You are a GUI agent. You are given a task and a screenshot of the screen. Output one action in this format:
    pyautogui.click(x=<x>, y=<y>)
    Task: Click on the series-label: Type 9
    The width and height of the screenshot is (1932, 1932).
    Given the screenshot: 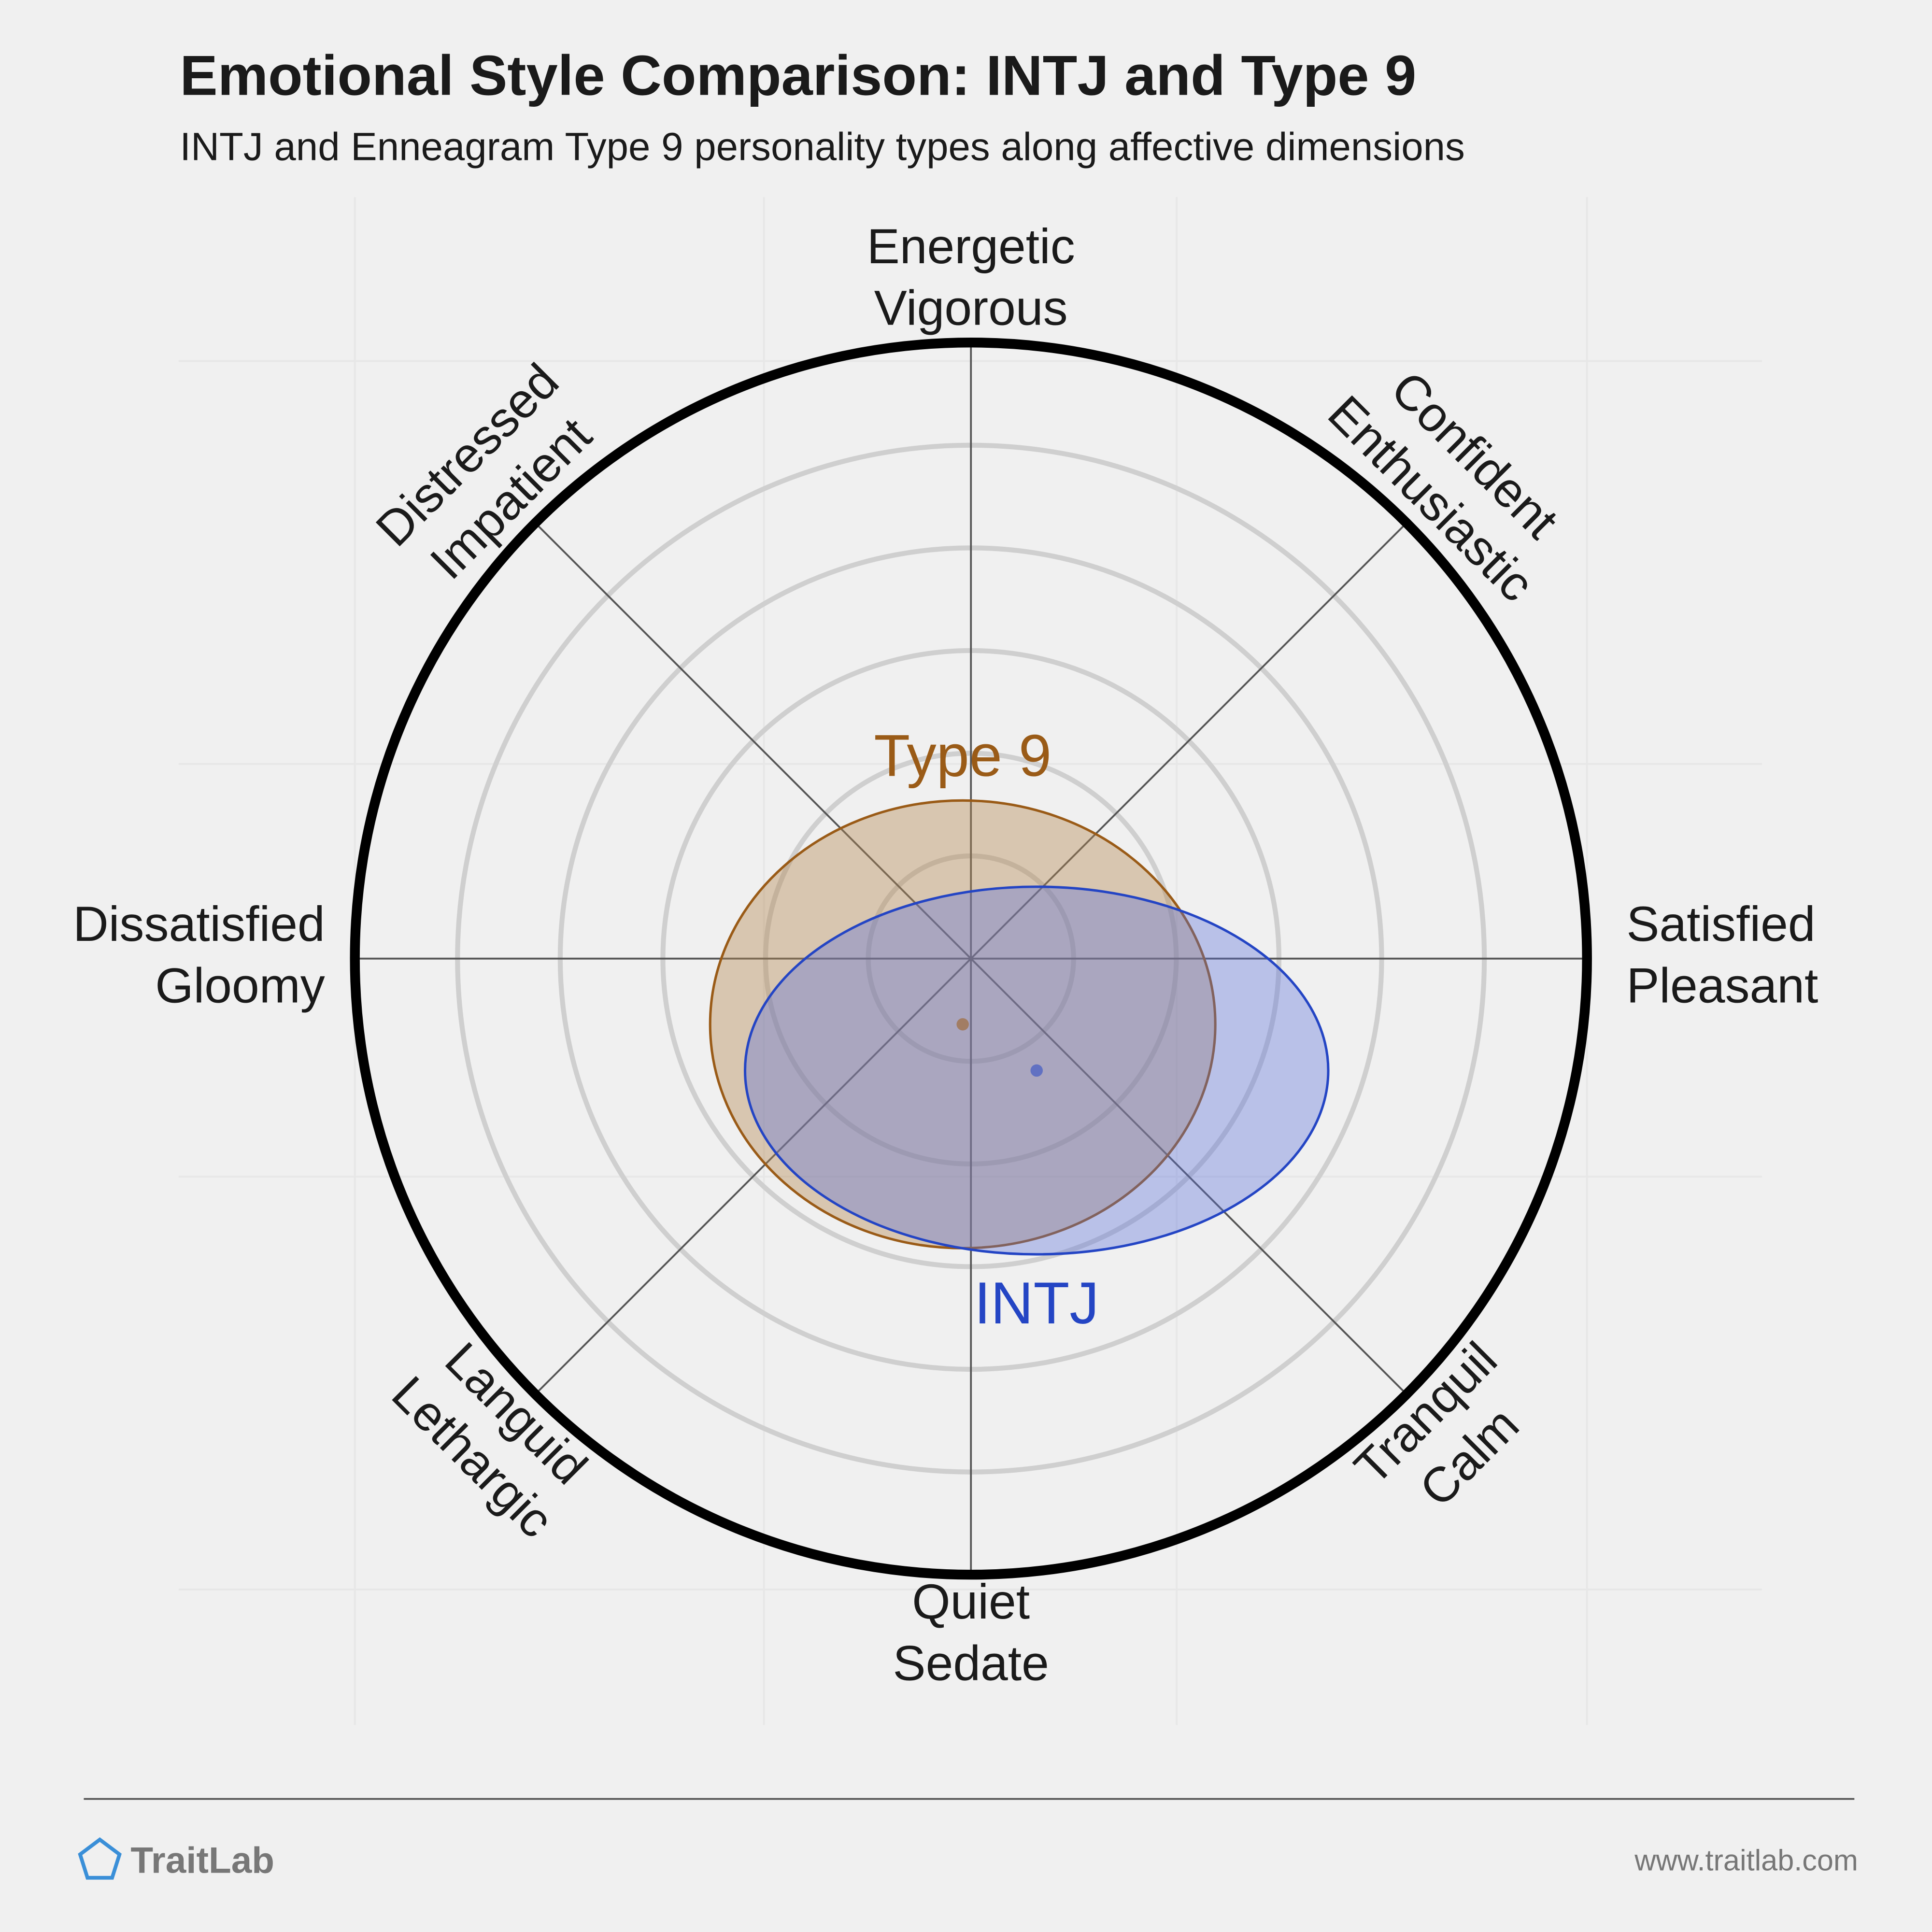 What is the action you would take?
    pyautogui.click(x=962, y=755)
    